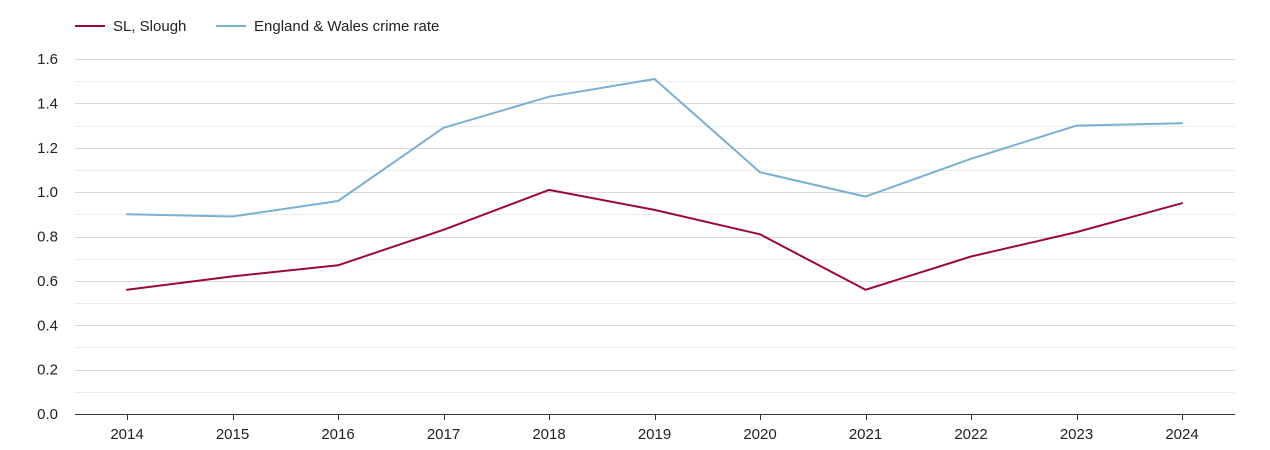  What do you see at coordinates (149, 26) in the screenshot?
I see `legend-label-slough: SL, Slough` at bounding box center [149, 26].